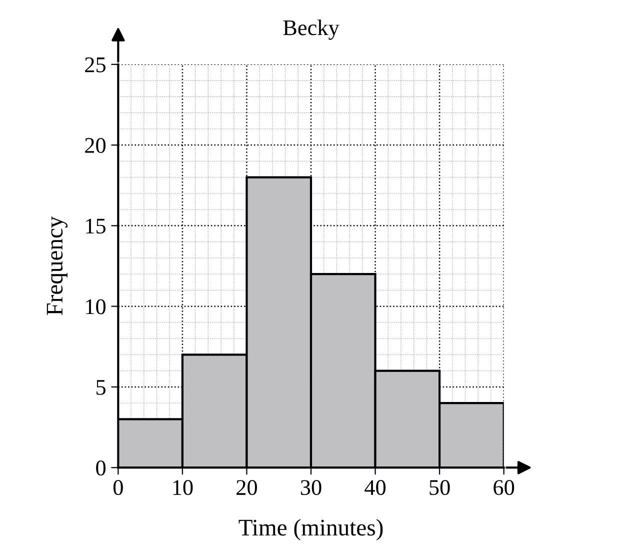  I want to click on y-tick-label: 10, so click(96, 306).